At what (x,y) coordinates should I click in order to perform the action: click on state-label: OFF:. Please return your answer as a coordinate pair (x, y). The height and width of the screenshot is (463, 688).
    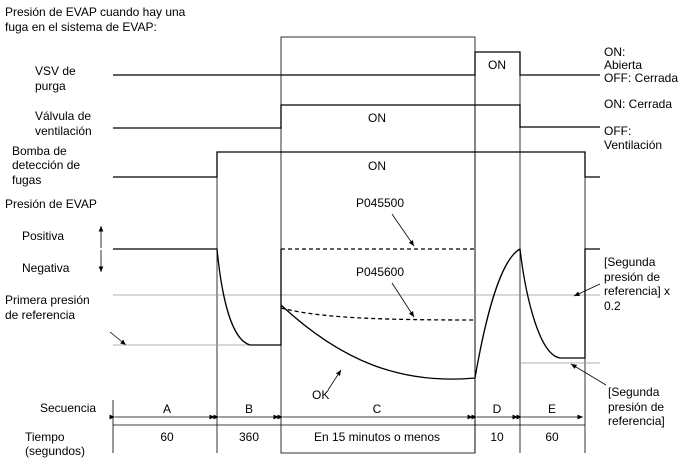
    Looking at the image, I should click on (617, 131).